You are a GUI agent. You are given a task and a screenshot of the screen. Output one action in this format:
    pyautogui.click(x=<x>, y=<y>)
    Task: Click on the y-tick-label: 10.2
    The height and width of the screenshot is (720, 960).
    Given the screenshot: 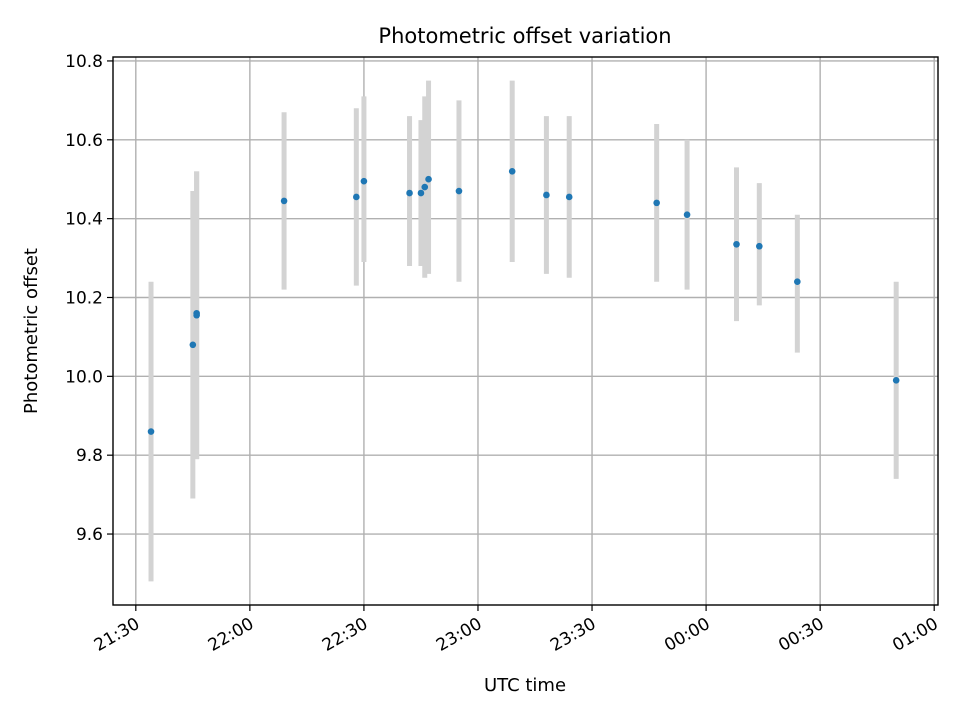 What is the action you would take?
    pyautogui.click(x=84, y=298)
    